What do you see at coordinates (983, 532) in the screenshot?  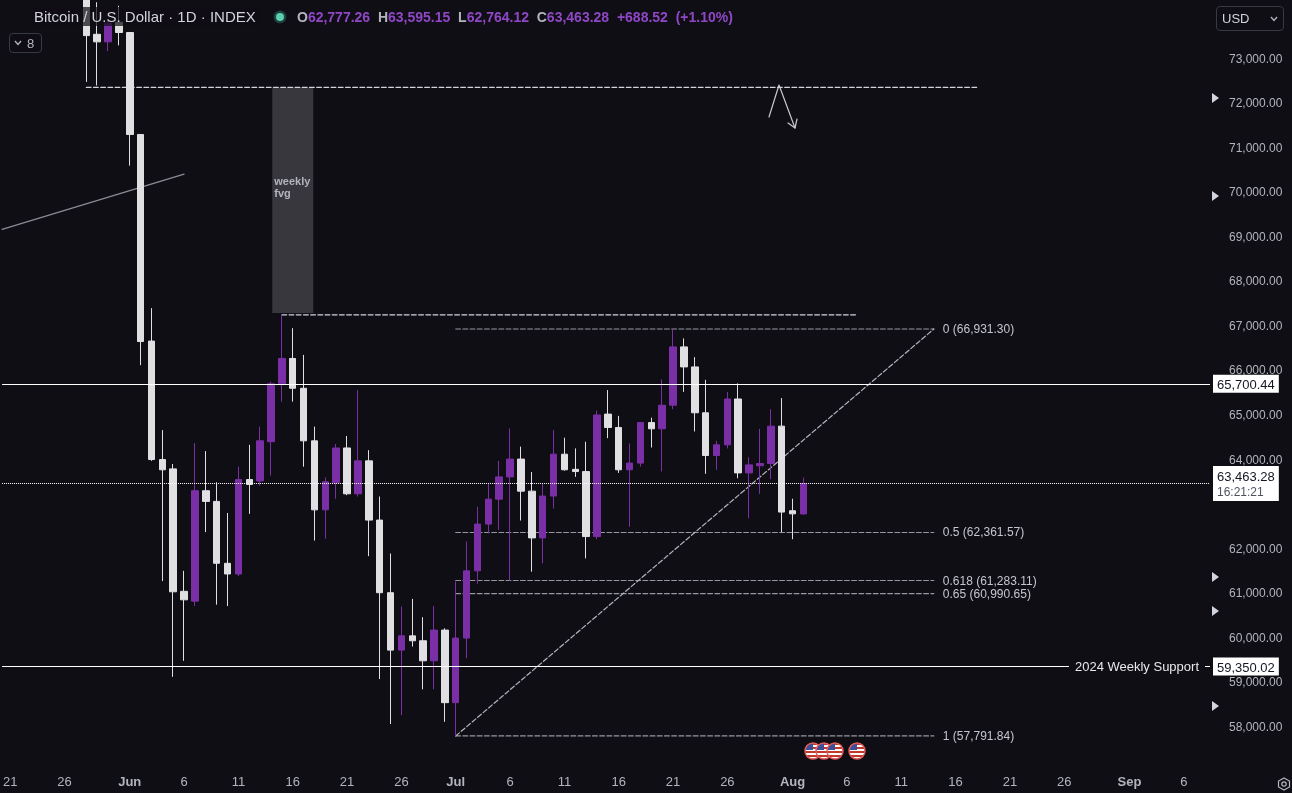 I see `series-label: 0.5 (62,361.57)` at bounding box center [983, 532].